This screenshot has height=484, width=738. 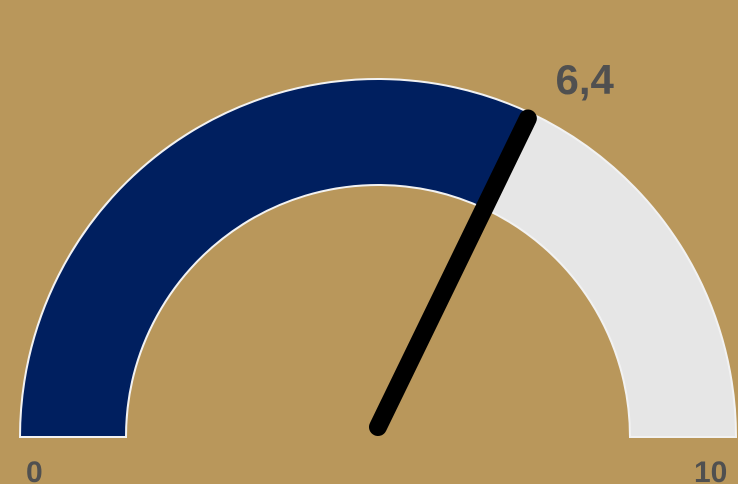 I want to click on gauge-max-label: 10, so click(x=710, y=470).